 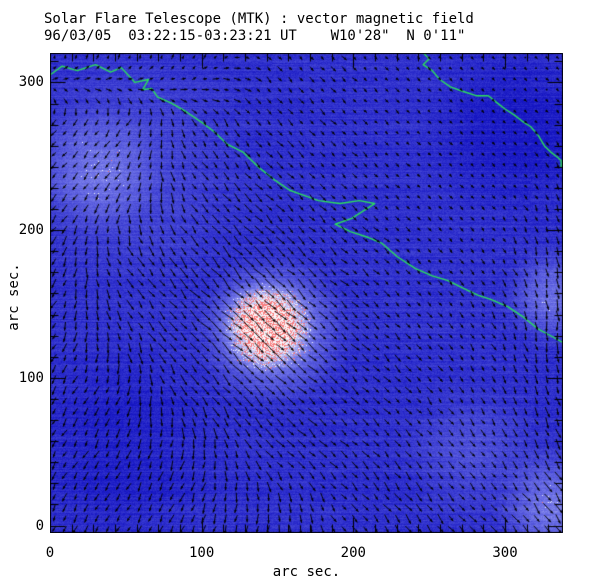 What do you see at coordinates (31, 377) in the screenshot?
I see `y-tick-label: 100` at bounding box center [31, 377].